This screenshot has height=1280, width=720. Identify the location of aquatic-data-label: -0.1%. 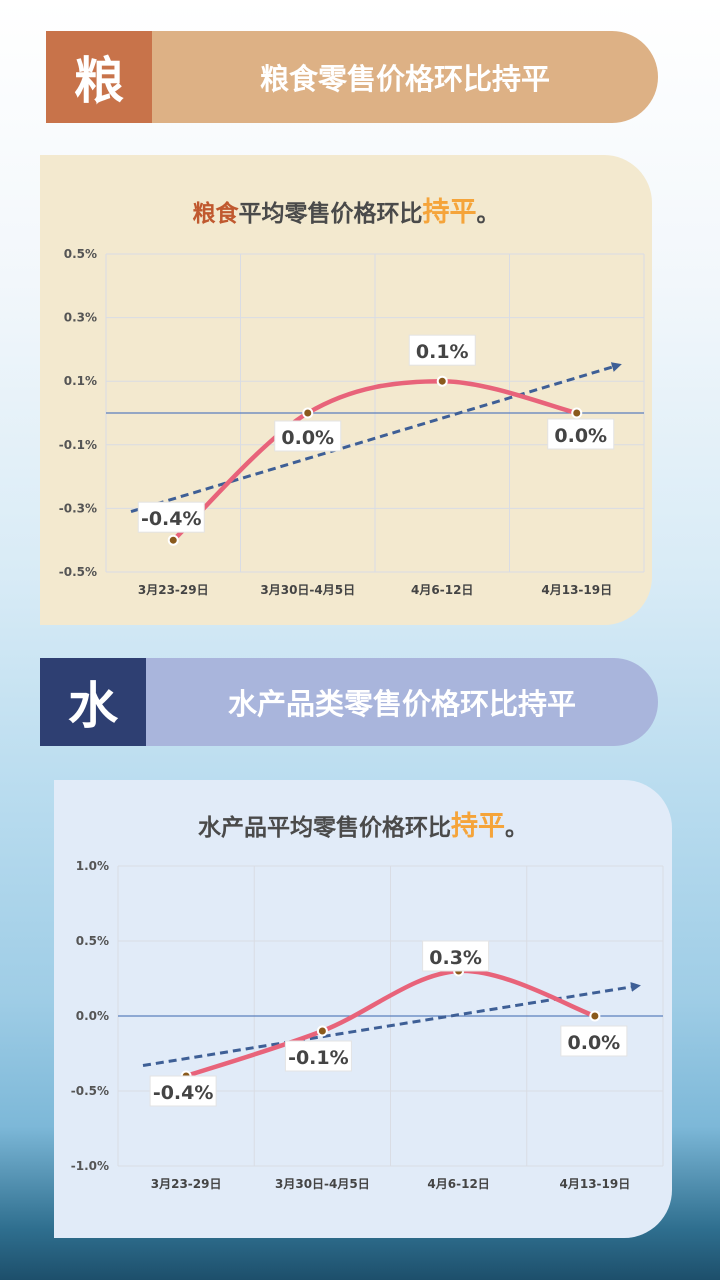
(318, 1058).